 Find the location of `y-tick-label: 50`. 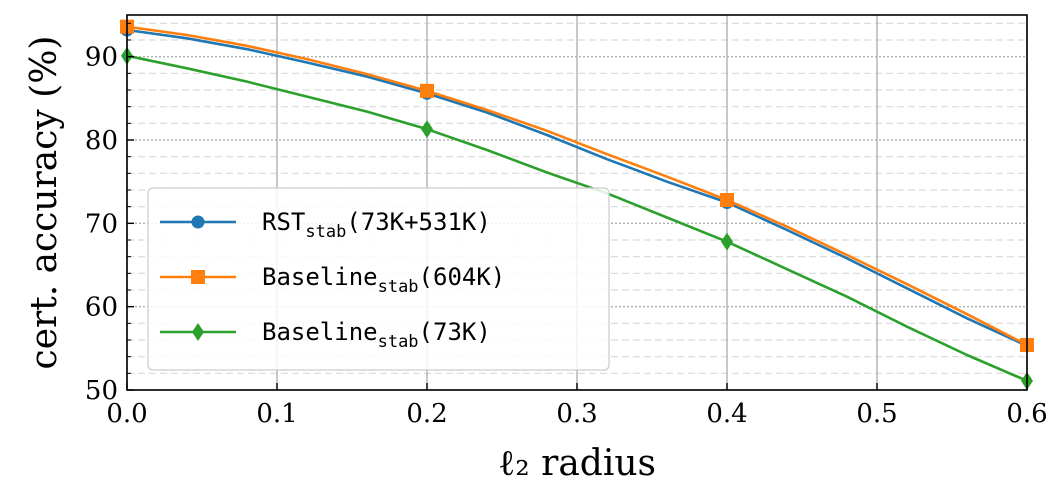

y-tick-label: 50 is located at coordinates (101, 391).